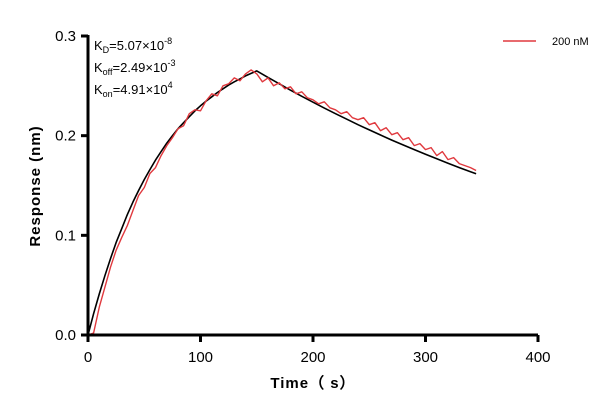  I want to click on koff-label: Koff=2.49×10-3, so click(134, 67).